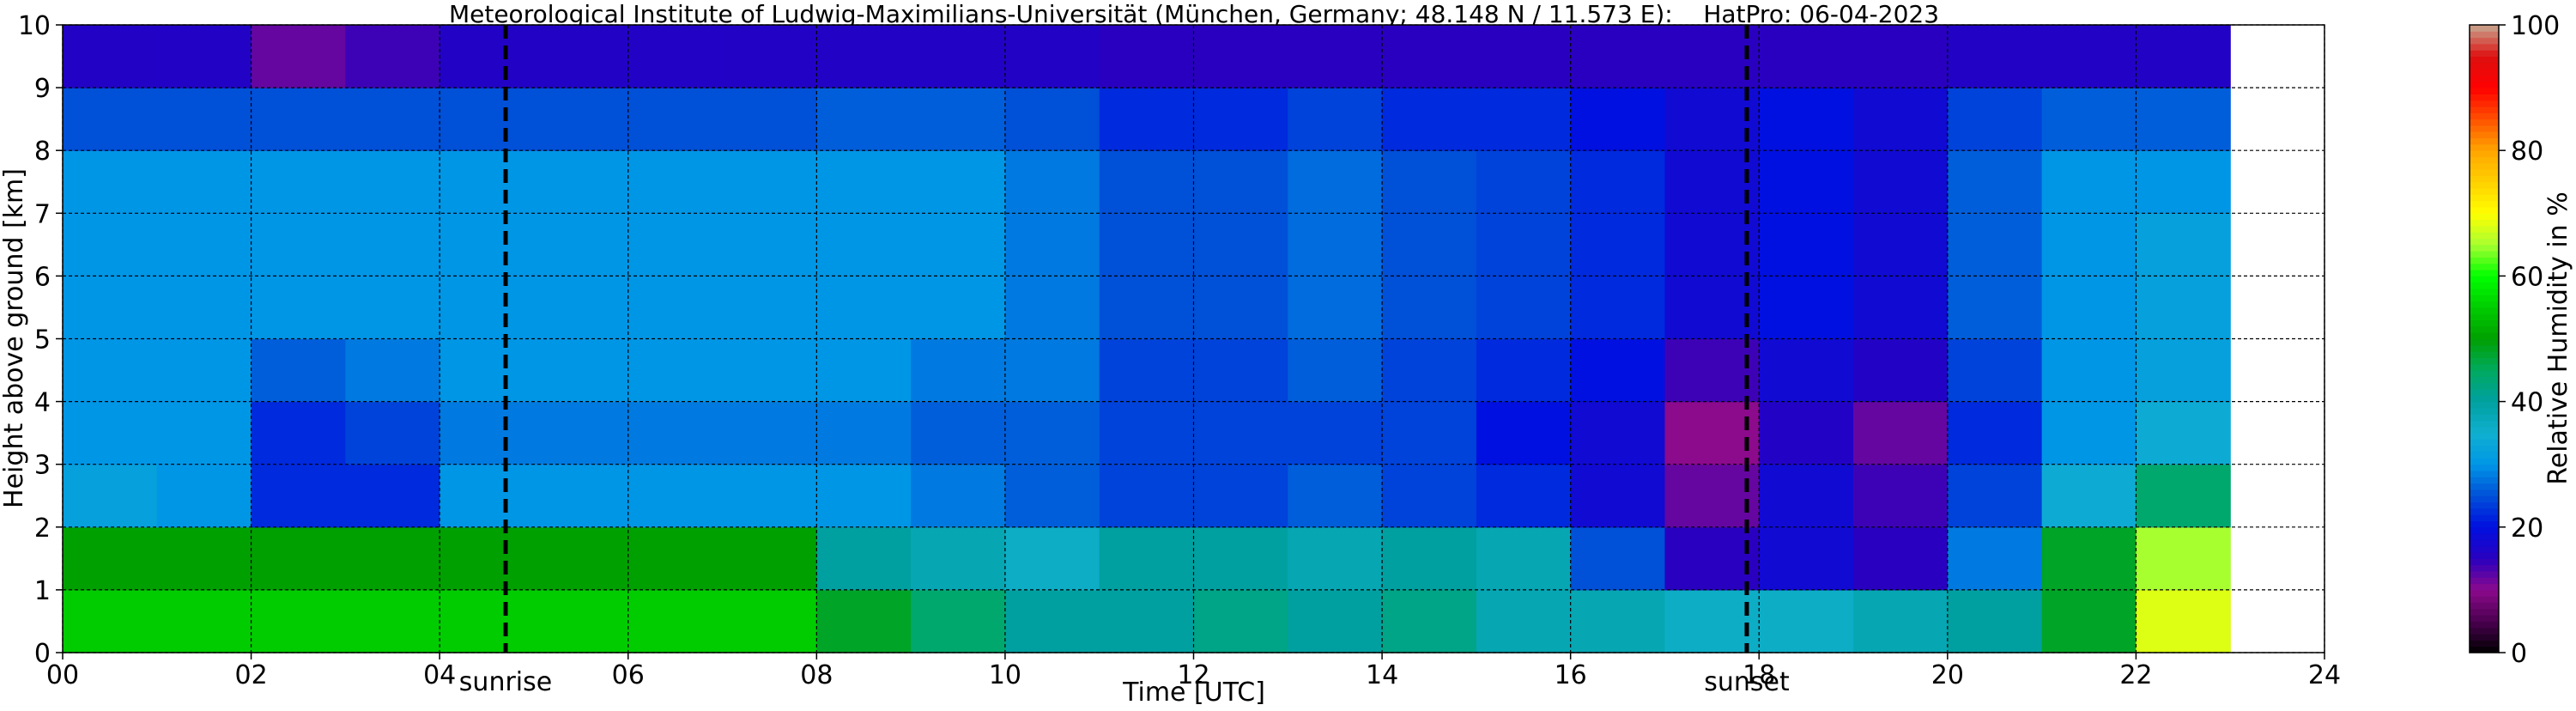 This screenshot has height=711, width=2576. Describe the element at coordinates (2527, 277) in the screenshot. I see `colorbar-tick-label: 60` at that location.